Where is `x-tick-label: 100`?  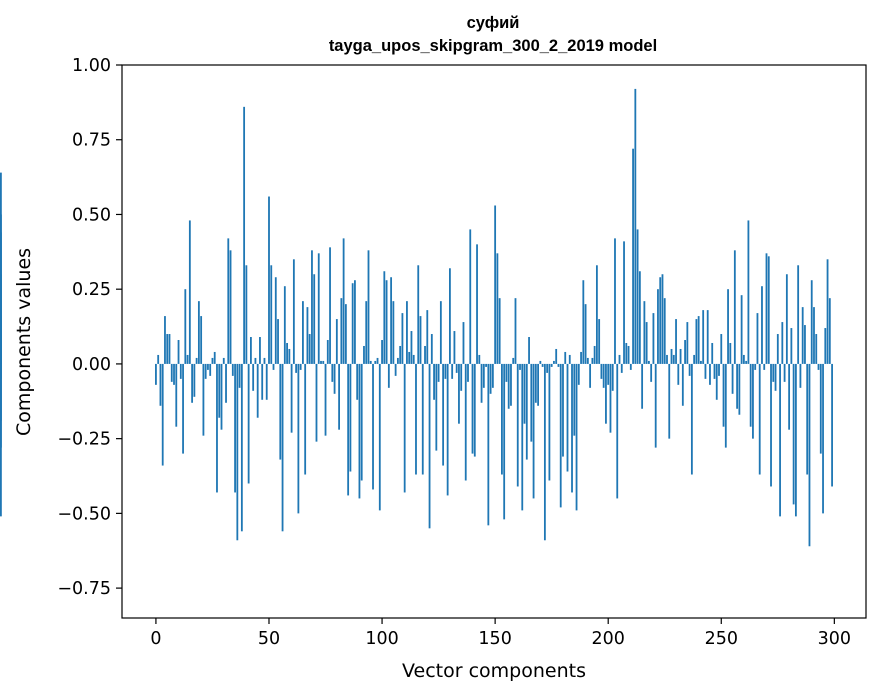 x-tick-label: 100 is located at coordinates (381, 639).